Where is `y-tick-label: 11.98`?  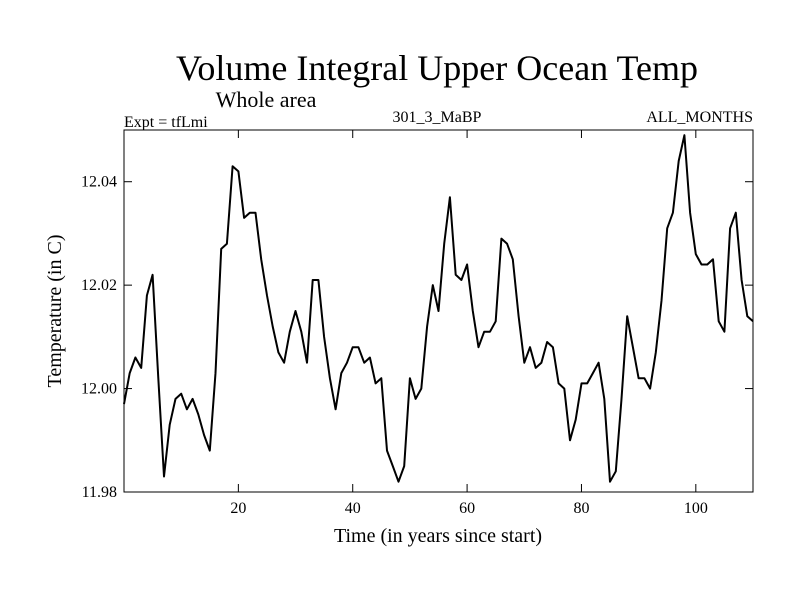
y-tick-label: 11.98 is located at coordinates (99, 492).